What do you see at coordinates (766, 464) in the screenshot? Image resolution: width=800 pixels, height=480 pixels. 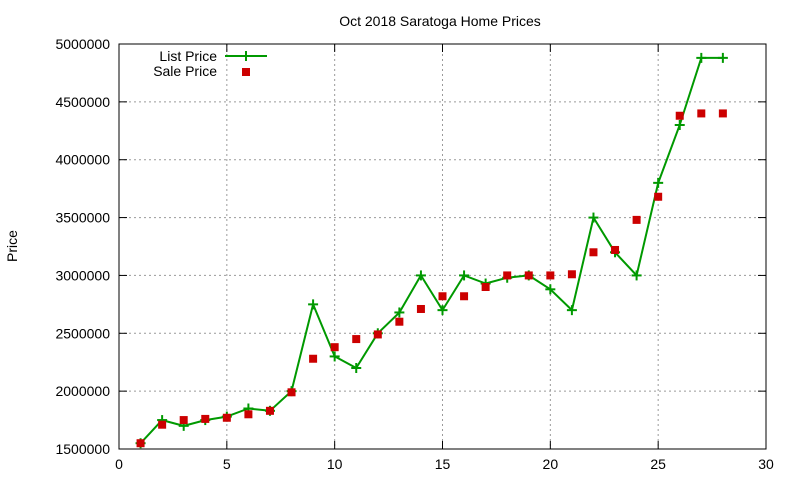 I see `x-tick-label: 30` at bounding box center [766, 464].